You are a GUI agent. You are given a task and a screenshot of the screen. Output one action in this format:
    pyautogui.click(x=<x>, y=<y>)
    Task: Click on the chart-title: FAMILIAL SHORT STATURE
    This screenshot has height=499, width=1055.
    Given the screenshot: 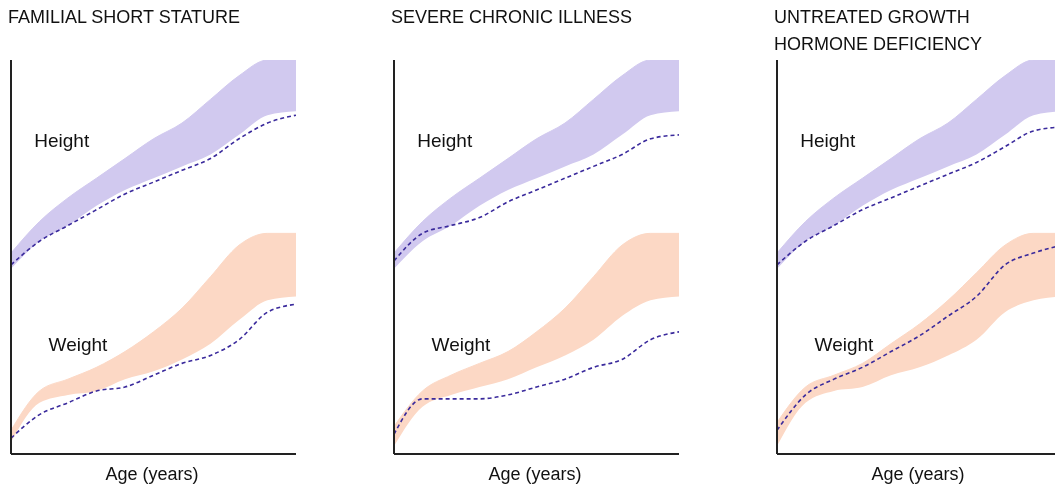 What is the action you would take?
    pyautogui.click(x=125, y=17)
    